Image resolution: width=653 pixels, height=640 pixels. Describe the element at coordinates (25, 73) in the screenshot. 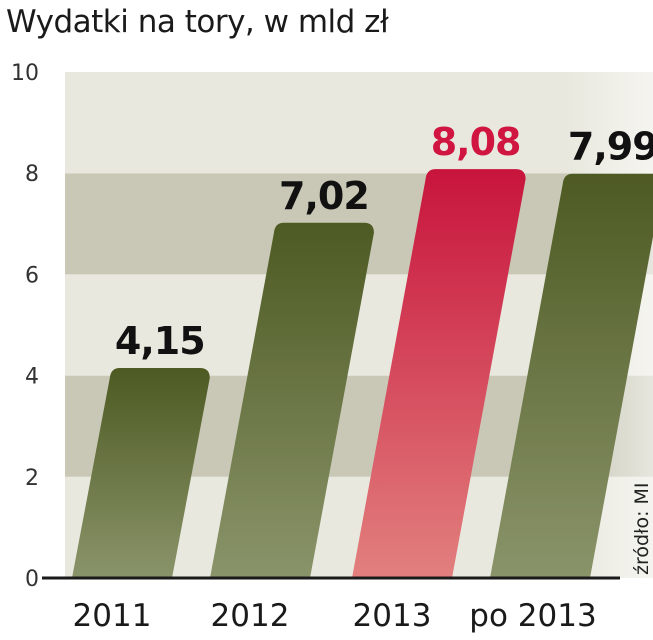

I see `y-tick-label: 10` at that location.